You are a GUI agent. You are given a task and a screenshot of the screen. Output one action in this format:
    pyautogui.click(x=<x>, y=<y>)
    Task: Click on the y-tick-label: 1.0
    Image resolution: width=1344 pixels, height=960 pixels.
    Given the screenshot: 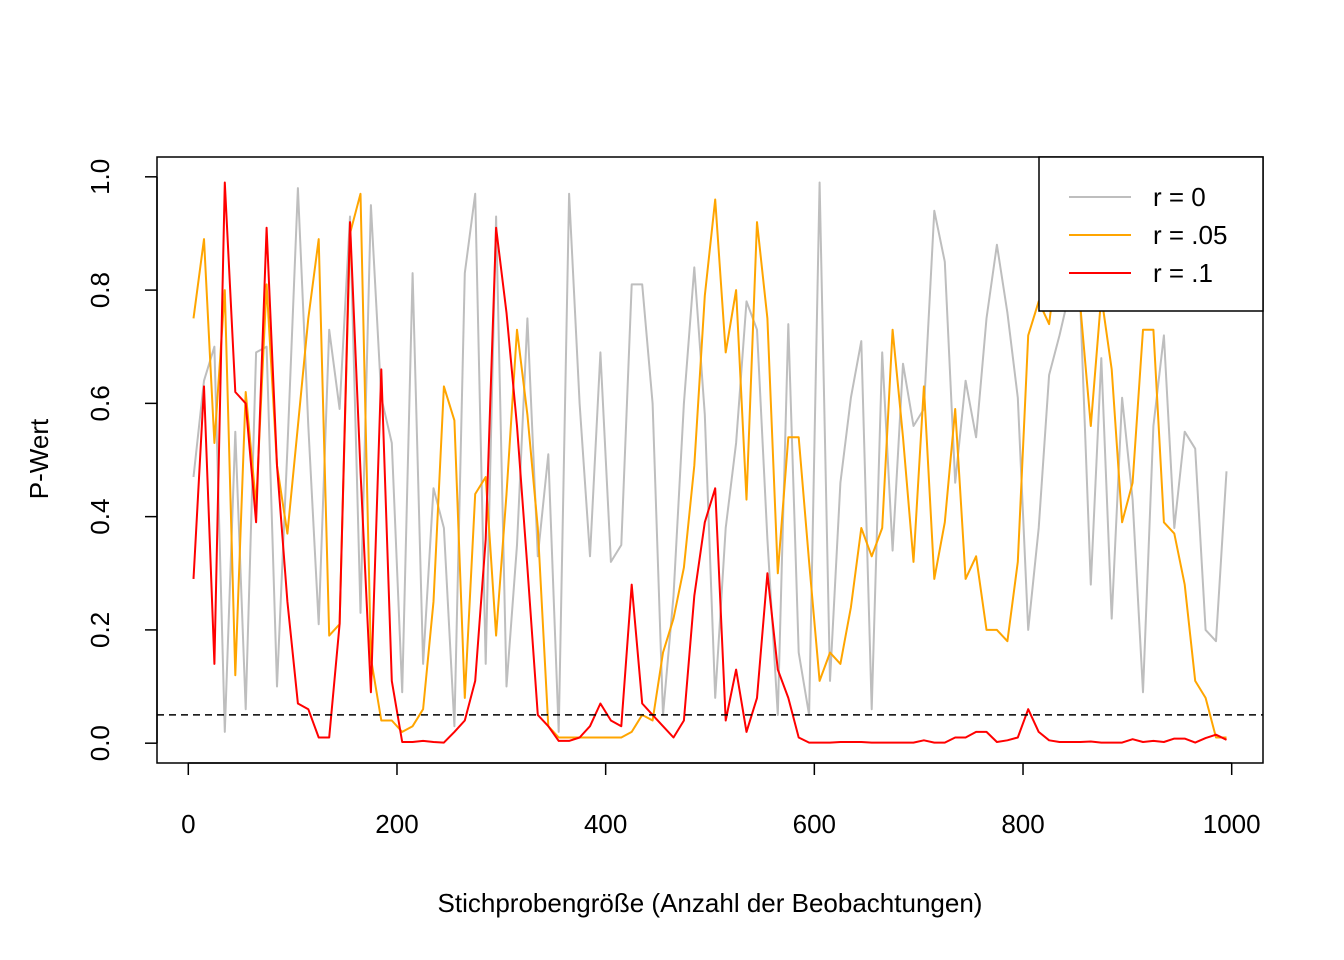 What is the action you would take?
    pyautogui.click(x=100, y=177)
    